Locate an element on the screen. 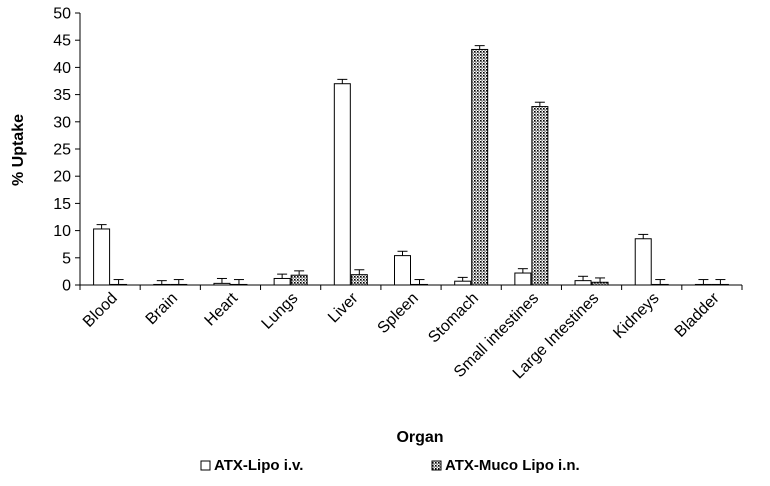  legend: ATX-Lipo i.v. ATX-Muco Lipo i.n. is located at coordinates (390, 465).